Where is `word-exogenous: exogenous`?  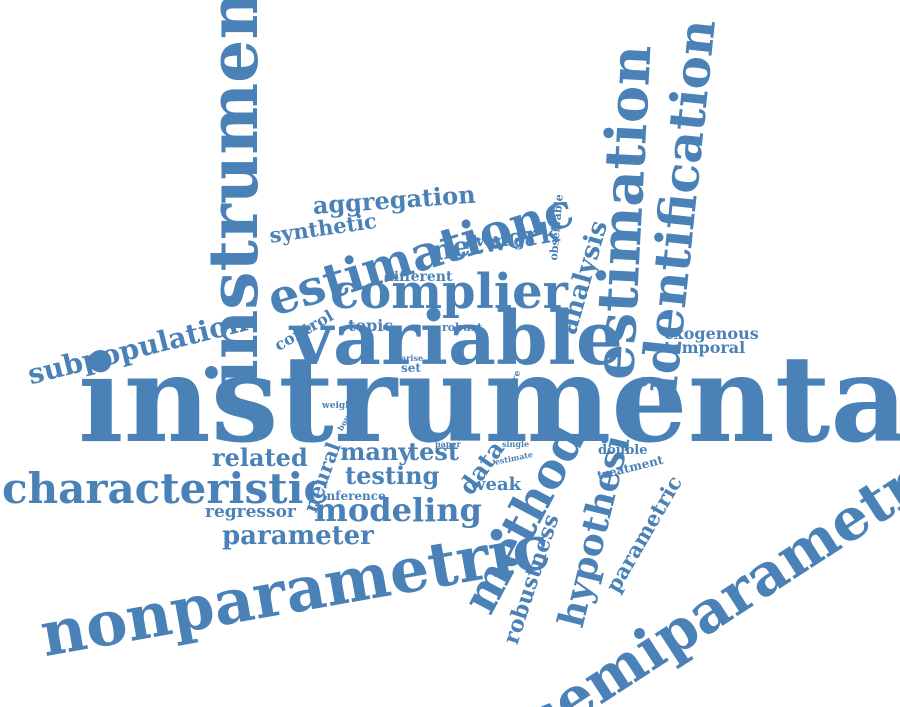
word-exogenous: exogenous is located at coordinates (711, 333).